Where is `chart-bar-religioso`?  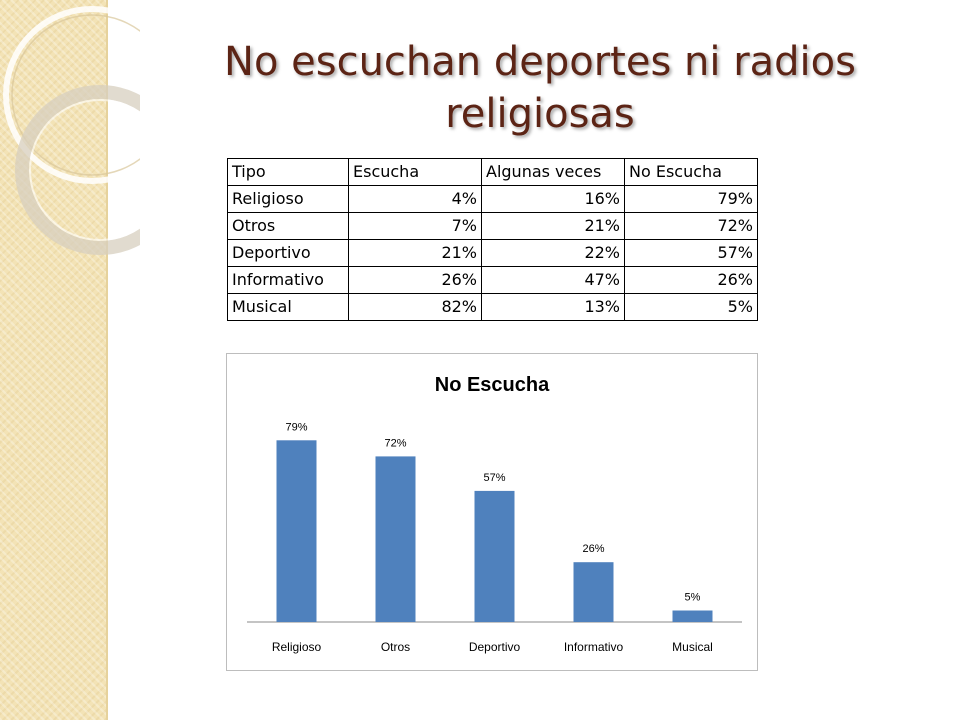
chart-bar-religioso is located at coordinates (296, 531).